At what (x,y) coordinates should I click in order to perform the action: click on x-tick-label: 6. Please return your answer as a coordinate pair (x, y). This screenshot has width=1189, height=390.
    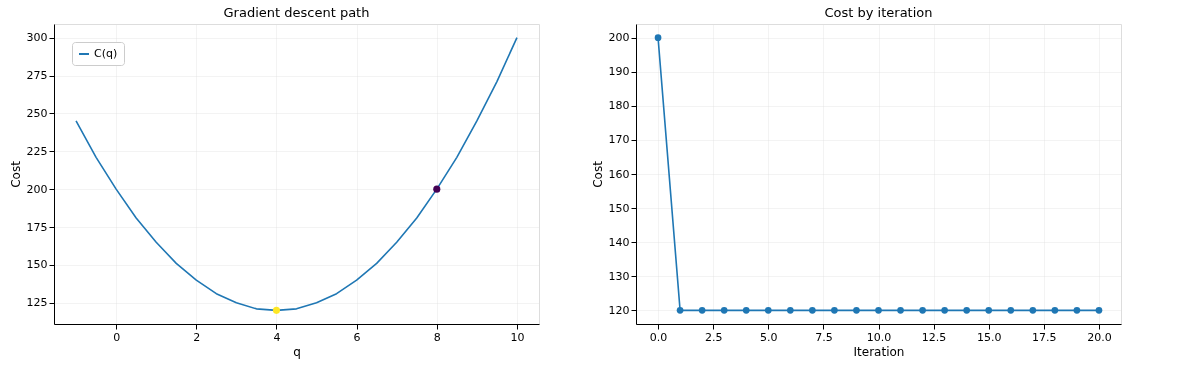
    Looking at the image, I should click on (357, 337).